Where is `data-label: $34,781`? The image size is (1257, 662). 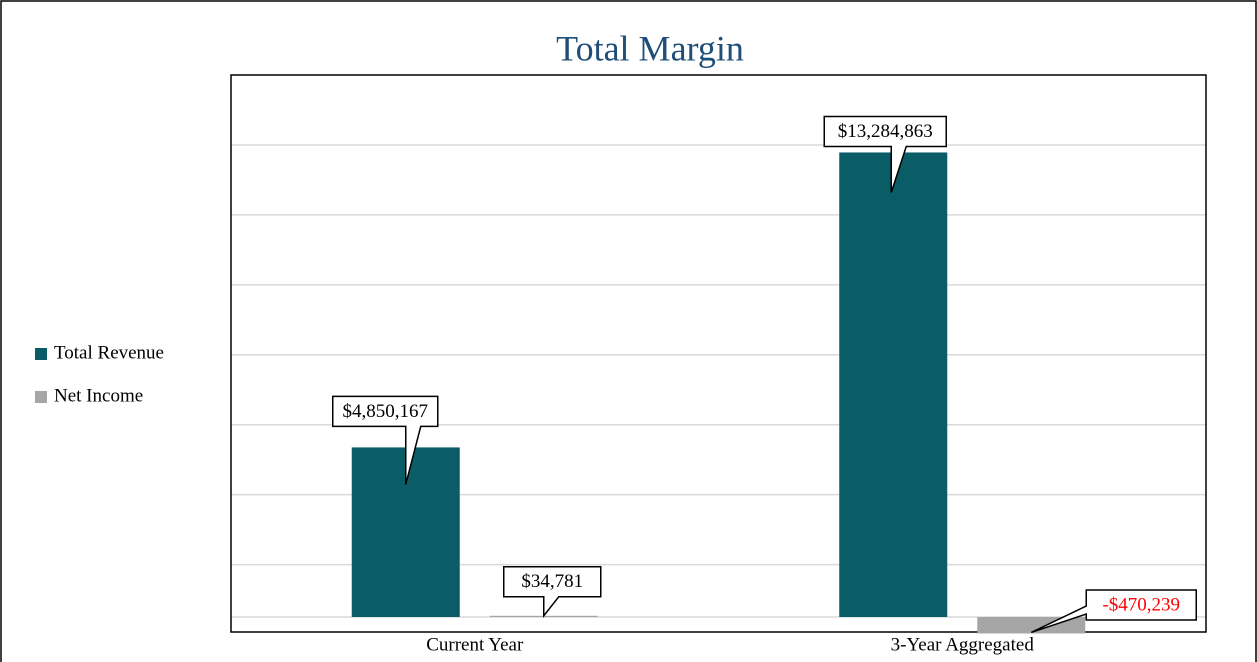 data-label: $34,781 is located at coordinates (552, 581).